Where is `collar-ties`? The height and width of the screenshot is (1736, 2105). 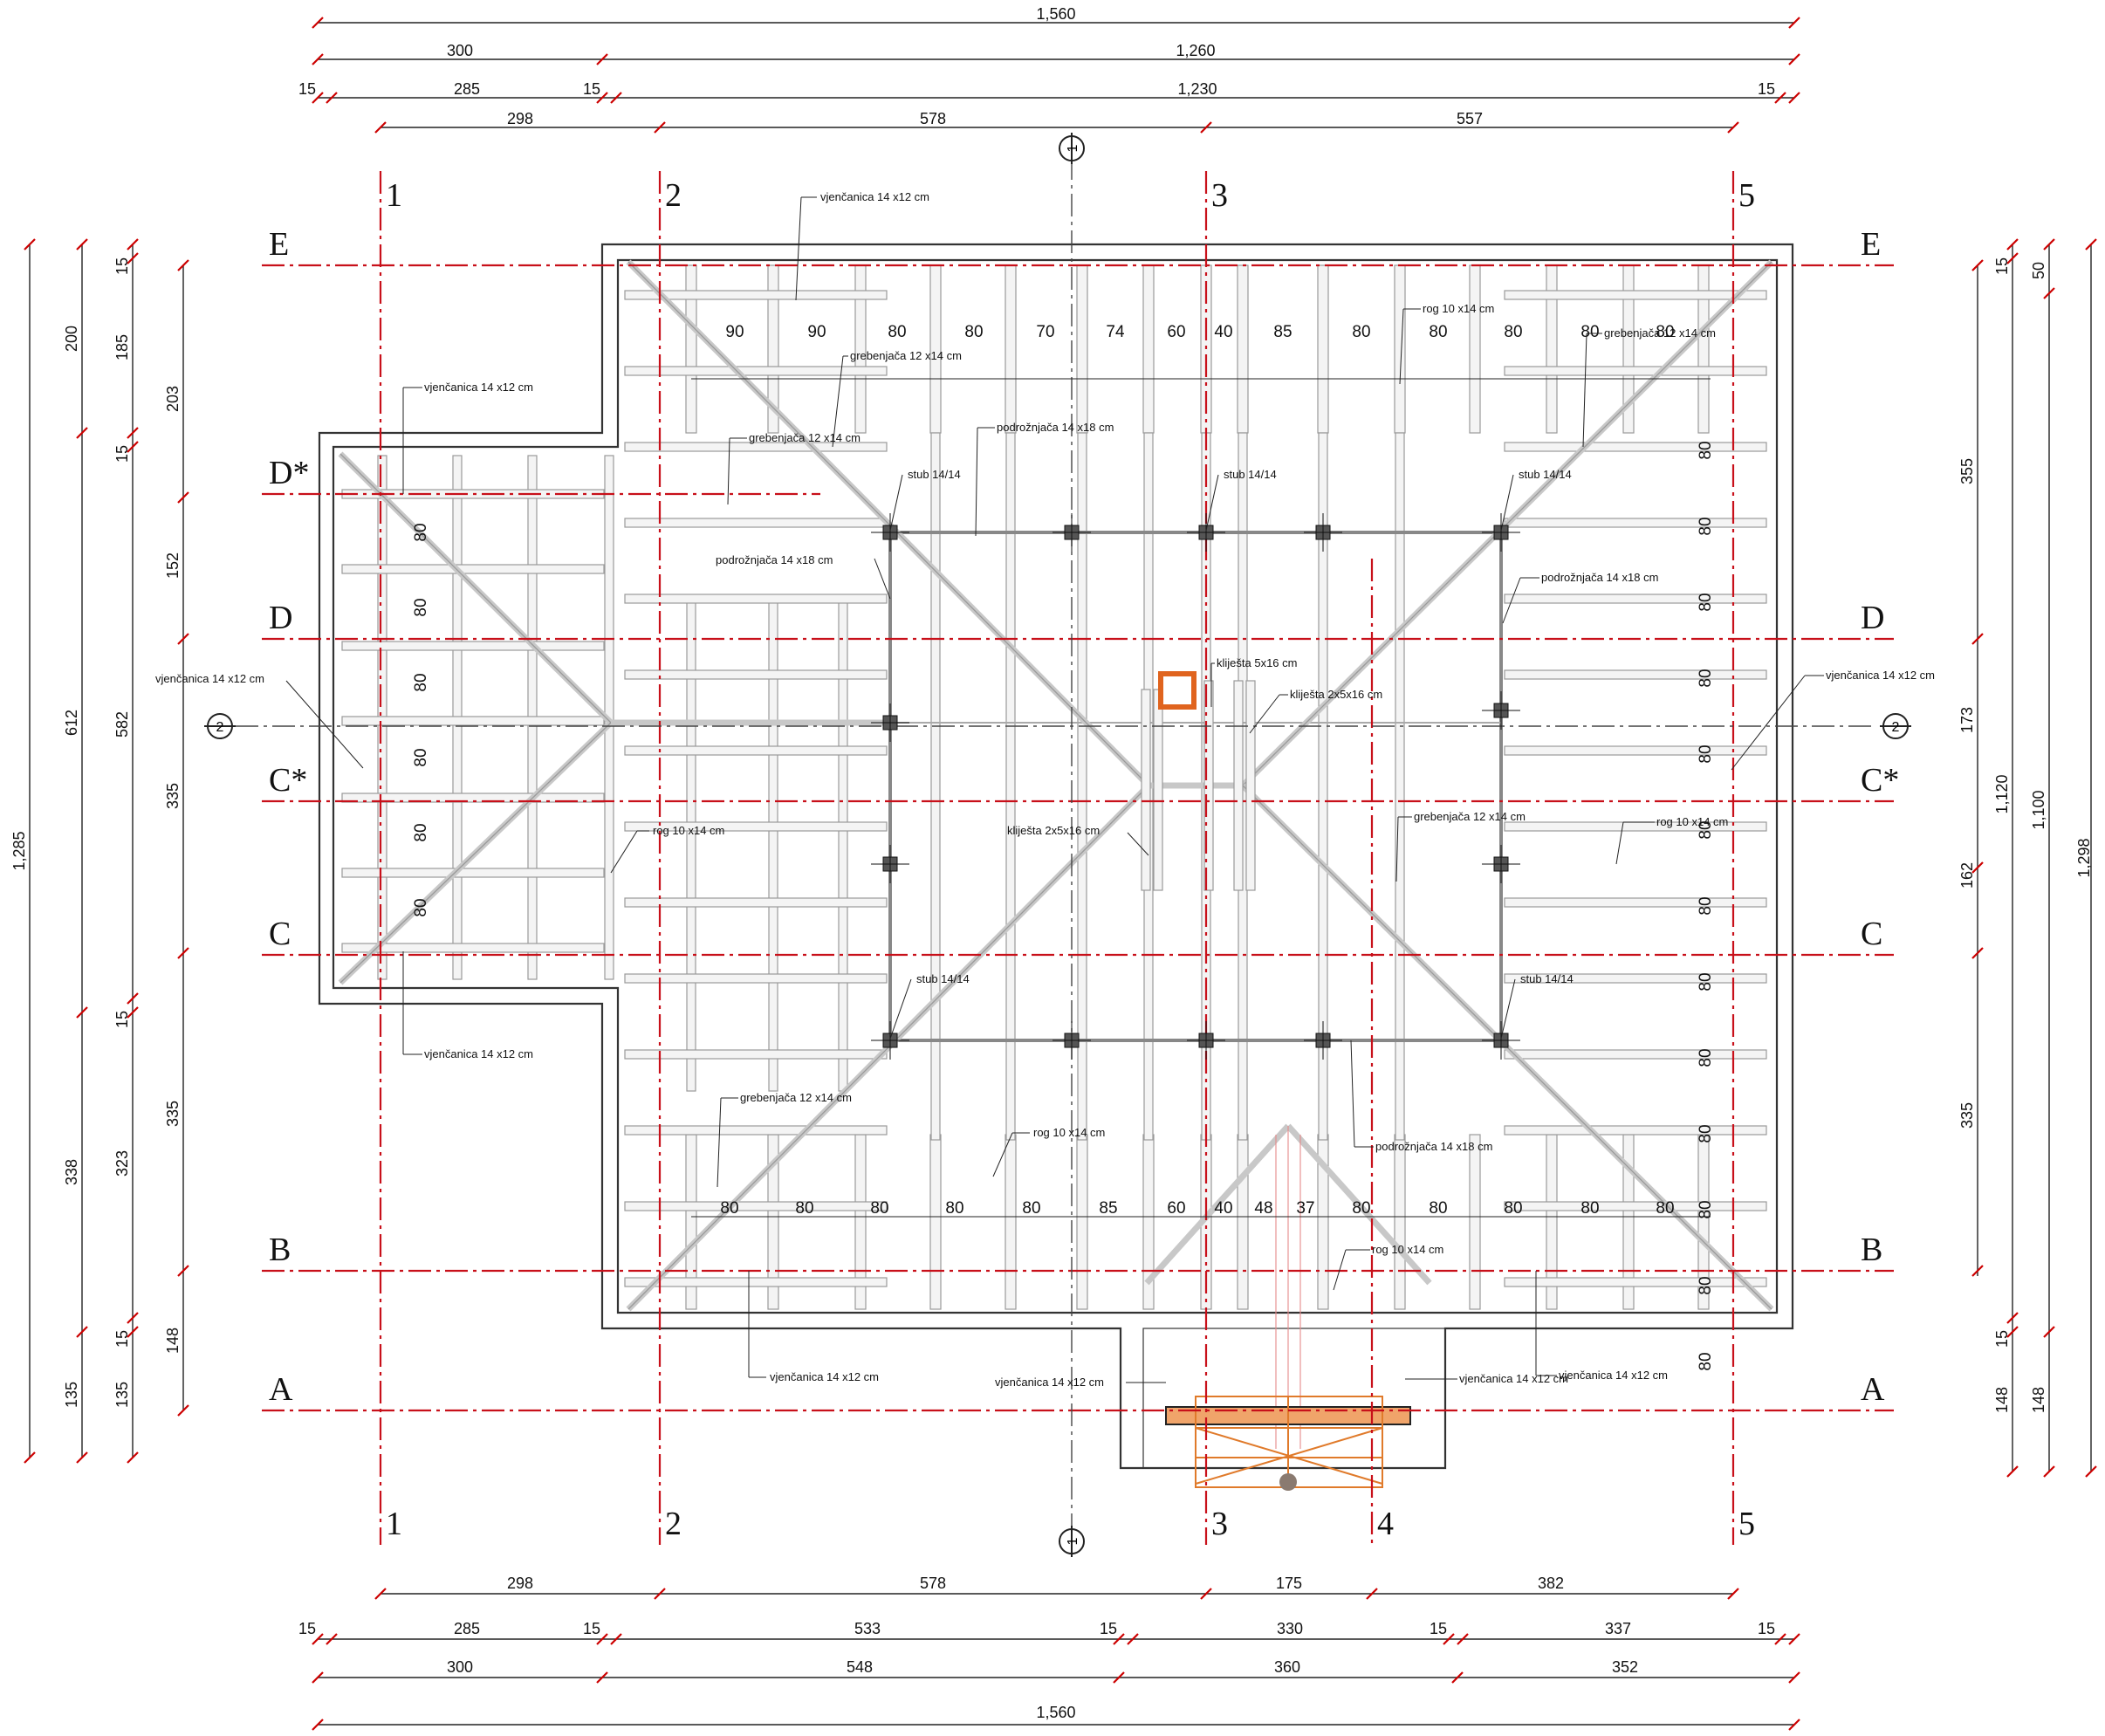
collar-ties is located at coordinates (1198, 785).